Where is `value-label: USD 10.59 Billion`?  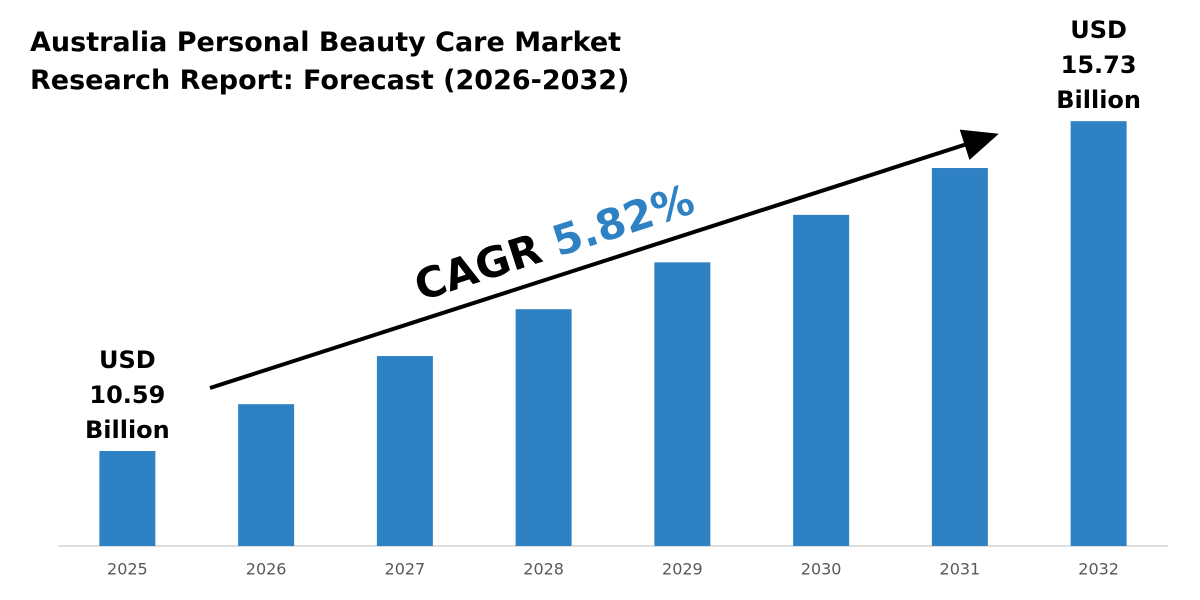 value-label: USD 10.59 Billion is located at coordinates (127, 395).